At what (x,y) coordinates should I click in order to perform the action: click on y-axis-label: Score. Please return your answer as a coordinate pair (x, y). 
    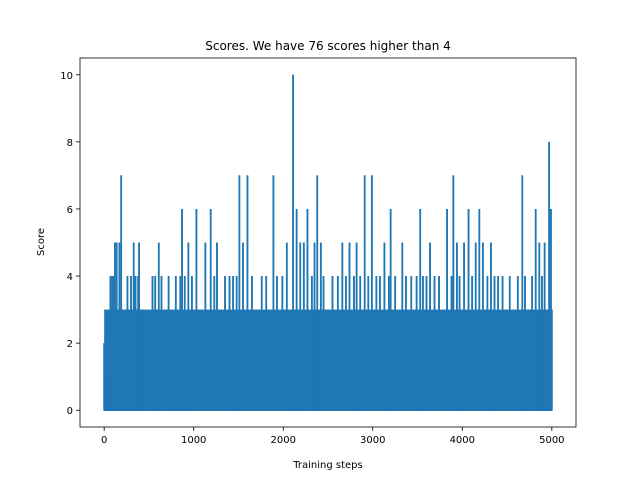
    Looking at the image, I should click on (41, 242).